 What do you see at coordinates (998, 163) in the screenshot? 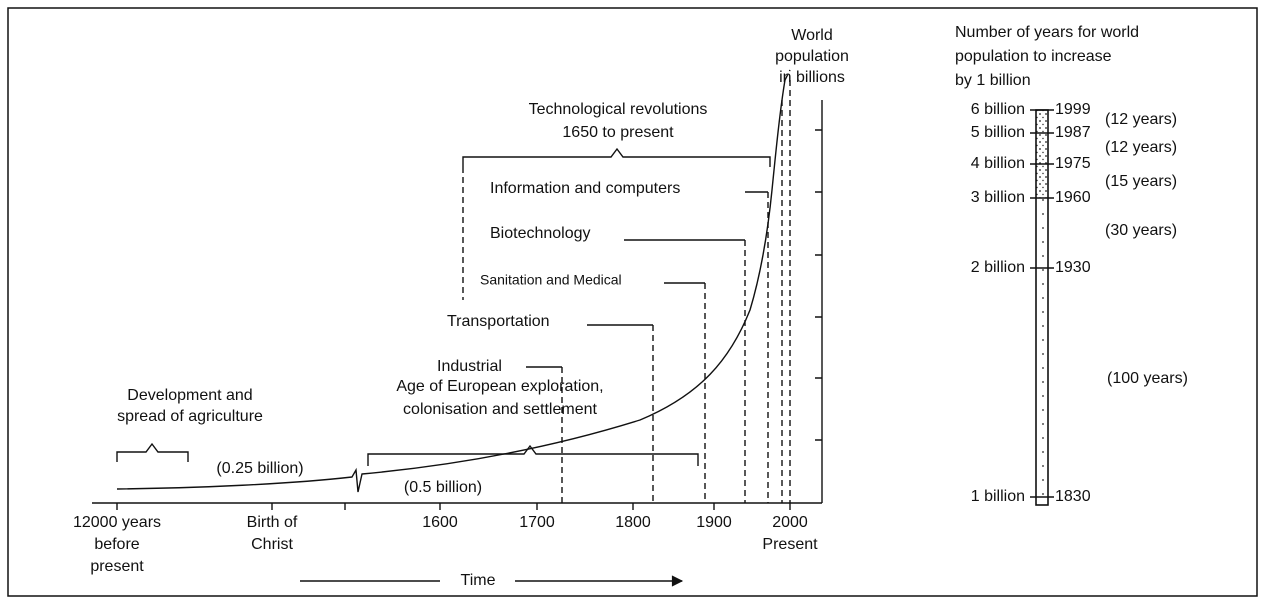
I see `milestone-population: 4 billion` at bounding box center [998, 163].